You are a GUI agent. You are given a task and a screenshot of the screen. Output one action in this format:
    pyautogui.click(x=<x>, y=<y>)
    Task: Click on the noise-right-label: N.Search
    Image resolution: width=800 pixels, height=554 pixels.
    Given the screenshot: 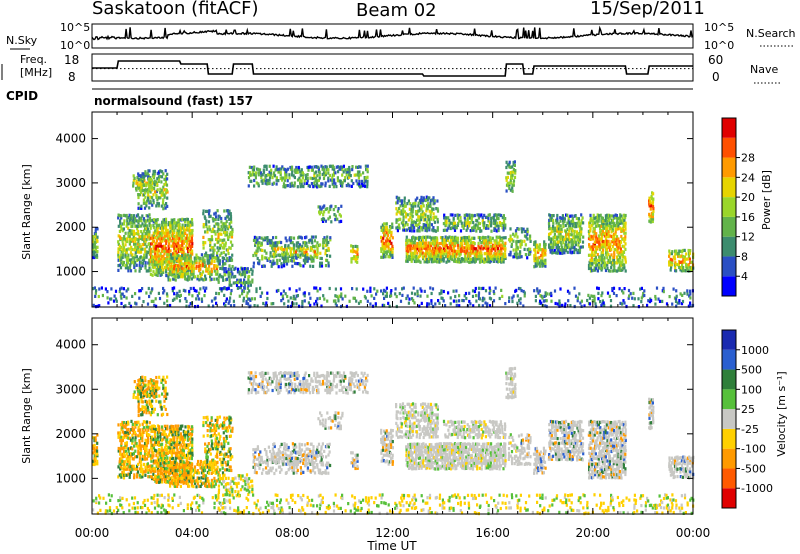 What is the action you would take?
    pyautogui.click(x=771, y=33)
    